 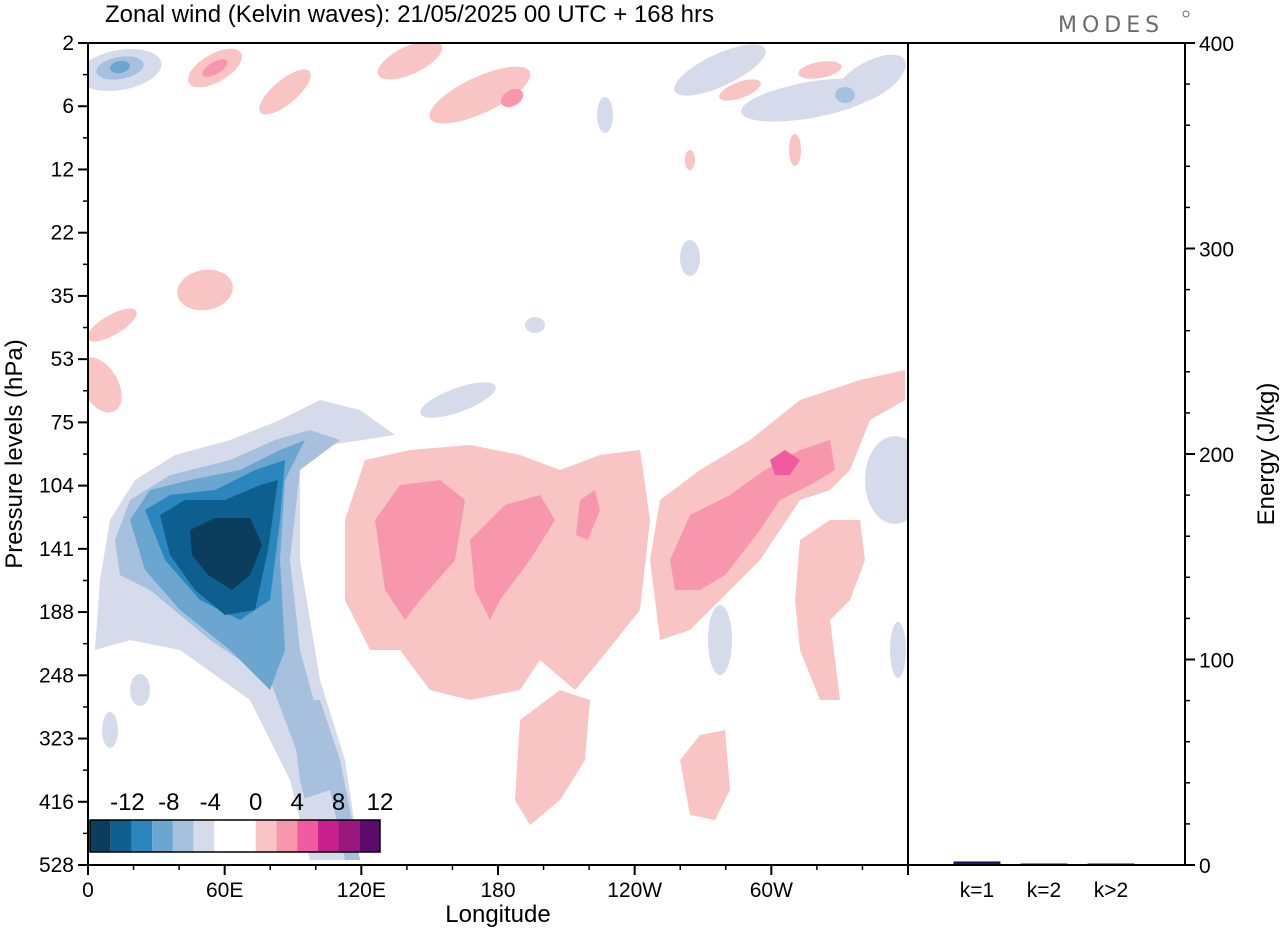 What do you see at coordinates (1186, 14) in the screenshot?
I see `registered-mark-icon` at bounding box center [1186, 14].